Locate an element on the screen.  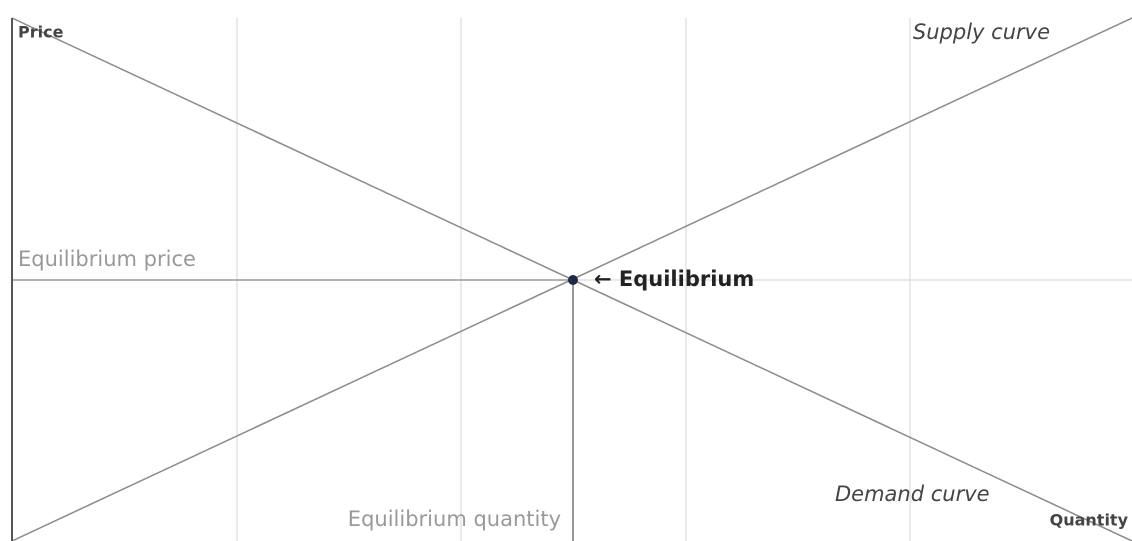
equilibrium-label: ← Equilibrium is located at coordinates (674, 279).